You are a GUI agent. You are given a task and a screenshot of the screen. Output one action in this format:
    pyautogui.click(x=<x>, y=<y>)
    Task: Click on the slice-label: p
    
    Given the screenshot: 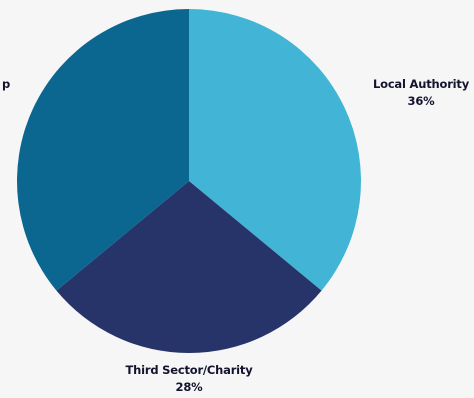 What is the action you would take?
    pyautogui.click(x=6, y=84)
    